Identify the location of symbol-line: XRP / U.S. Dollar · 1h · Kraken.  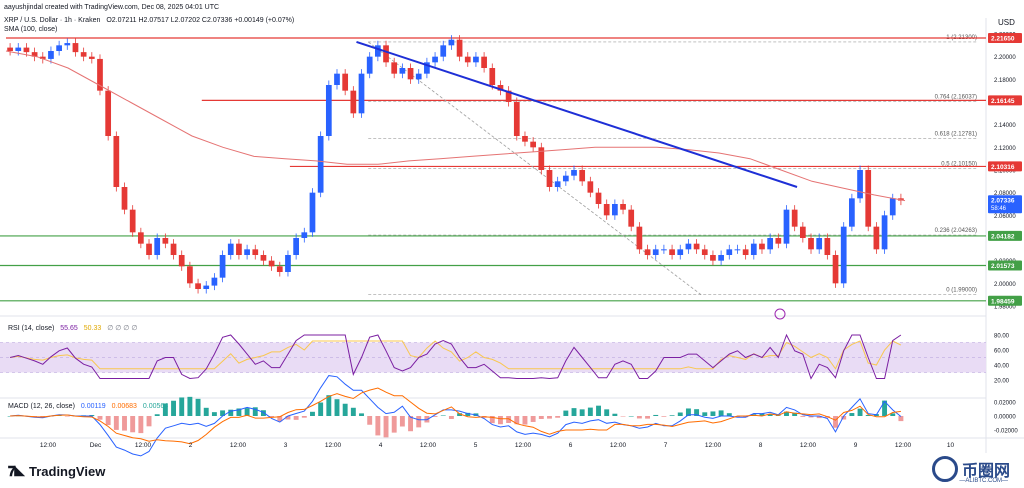
(52, 20).